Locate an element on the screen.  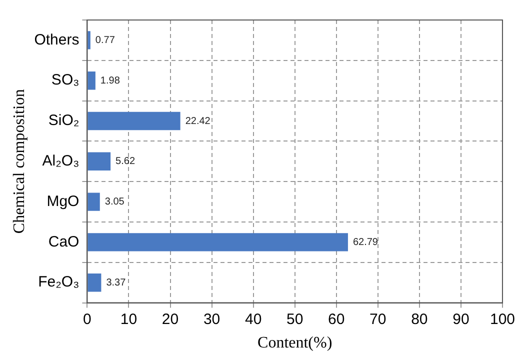
x-axis-title: Content(%) is located at coordinates (295, 343).